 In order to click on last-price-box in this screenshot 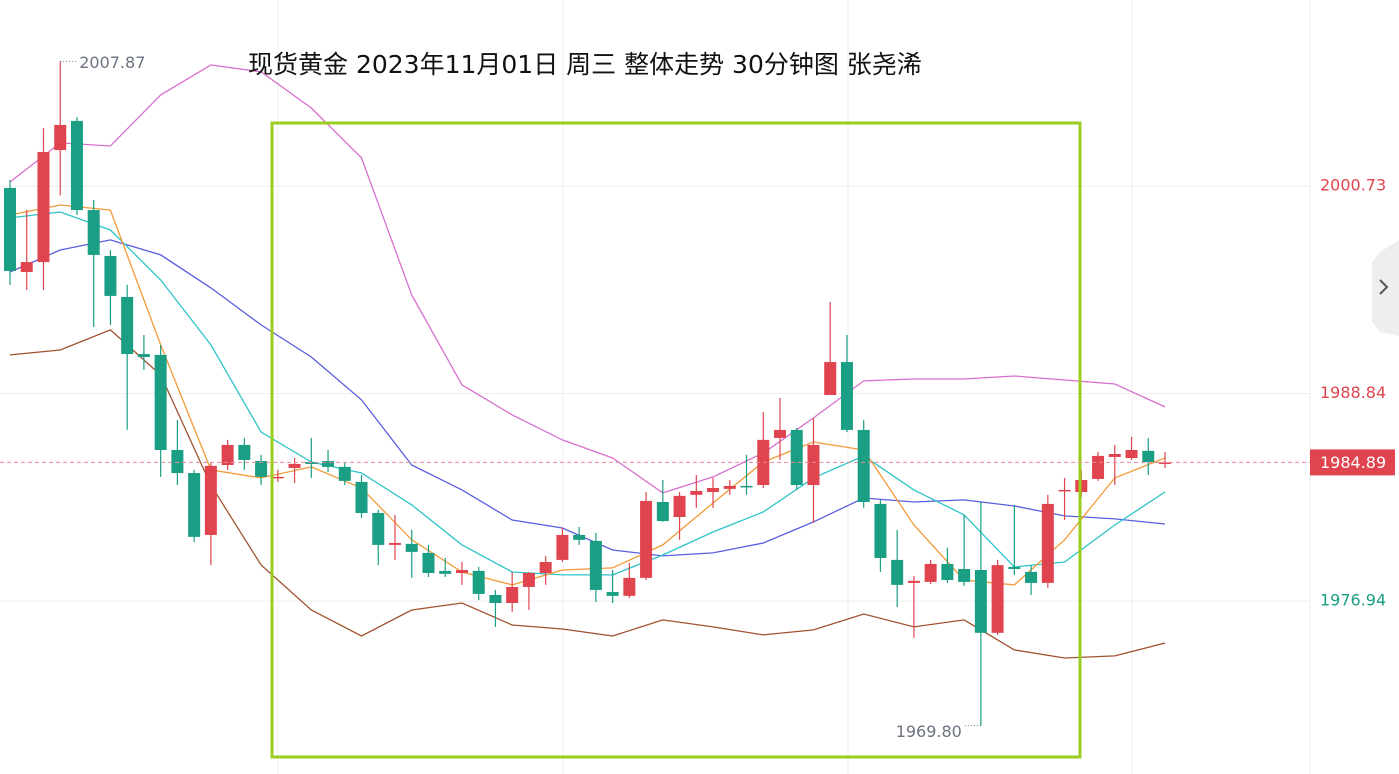, I will do `click(1352, 462)`.